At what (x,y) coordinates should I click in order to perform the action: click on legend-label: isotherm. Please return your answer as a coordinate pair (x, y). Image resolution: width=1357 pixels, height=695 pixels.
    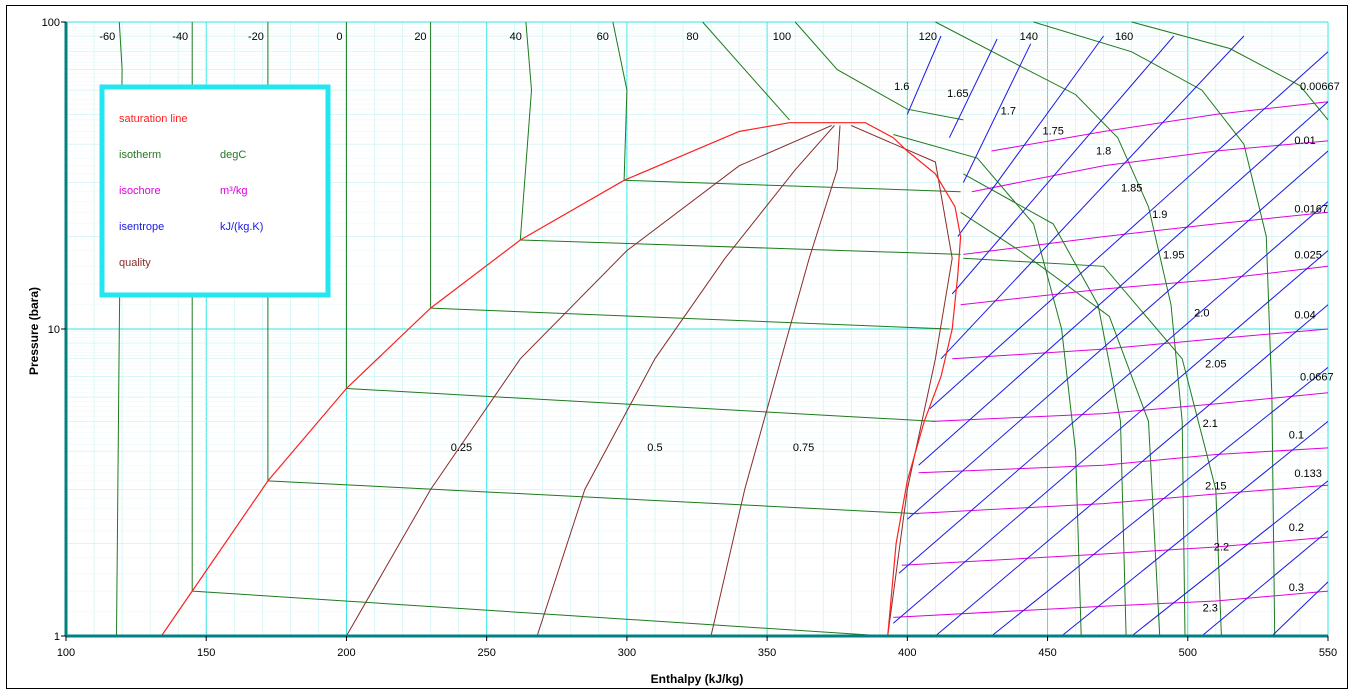
    Looking at the image, I should click on (140, 155).